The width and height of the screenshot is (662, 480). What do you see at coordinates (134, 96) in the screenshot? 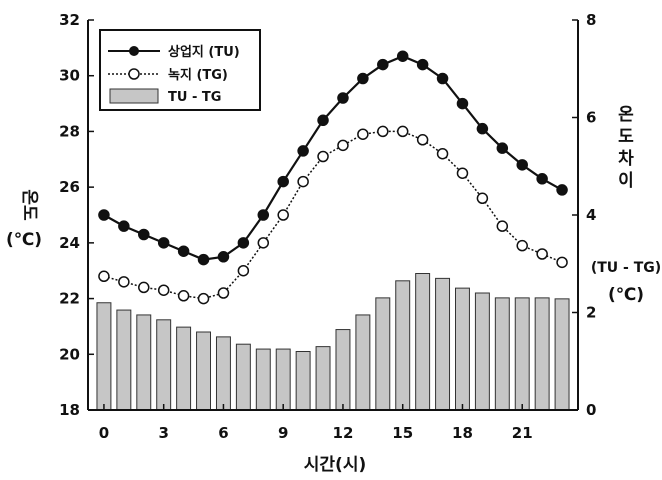
I see `legend-swatch-diff` at bounding box center [134, 96].